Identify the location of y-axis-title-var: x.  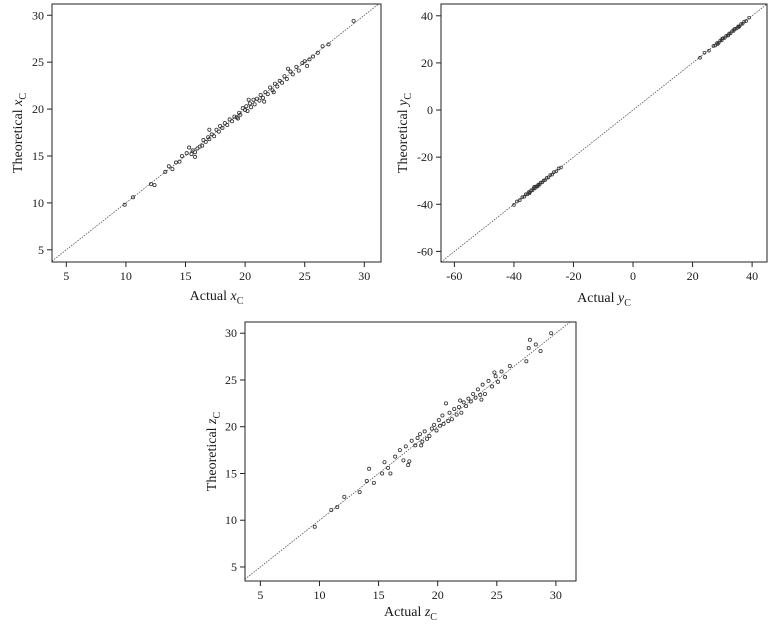
(18, 103).